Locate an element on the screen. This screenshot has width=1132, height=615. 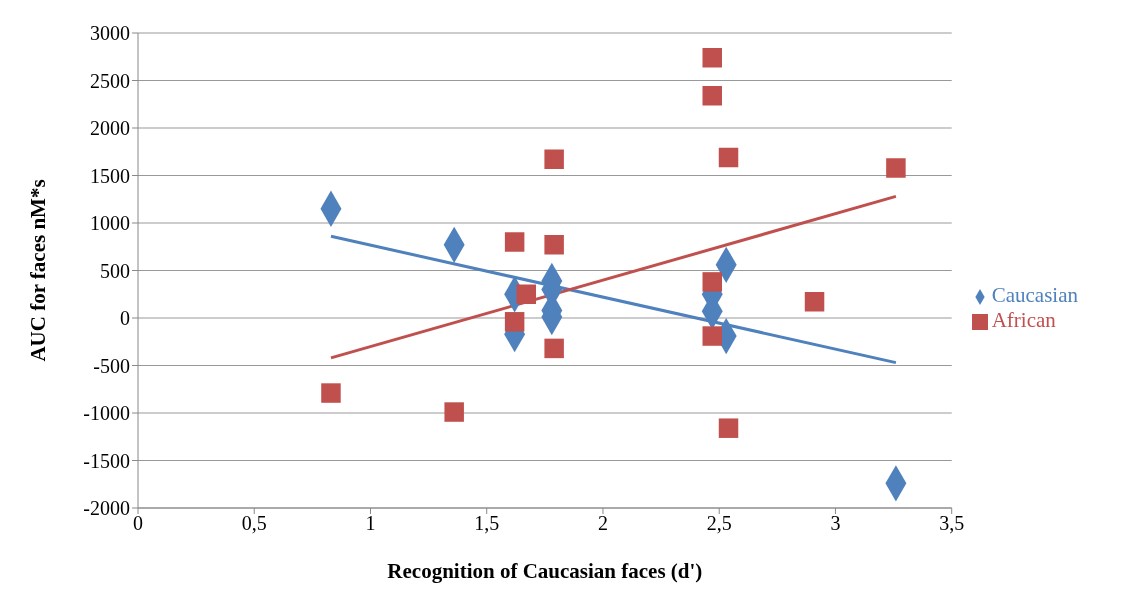
y-tick-label: -1500 is located at coordinates (106, 460).